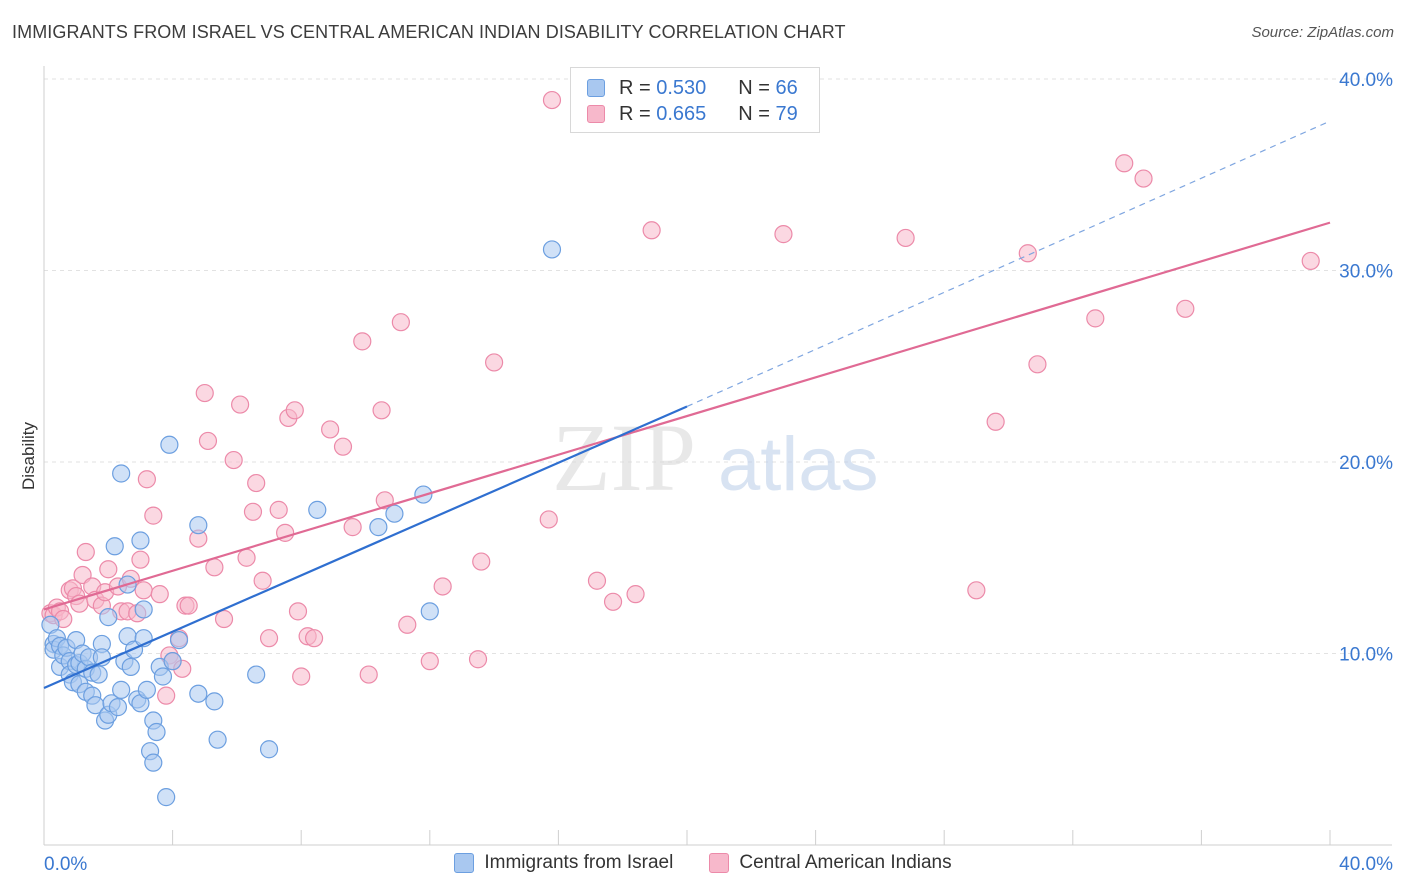 The height and width of the screenshot is (892, 1406). What do you see at coordinates (1366, 655) in the screenshot?
I see `y-tick-label: 10.0%` at bounding box center [1366, 655].